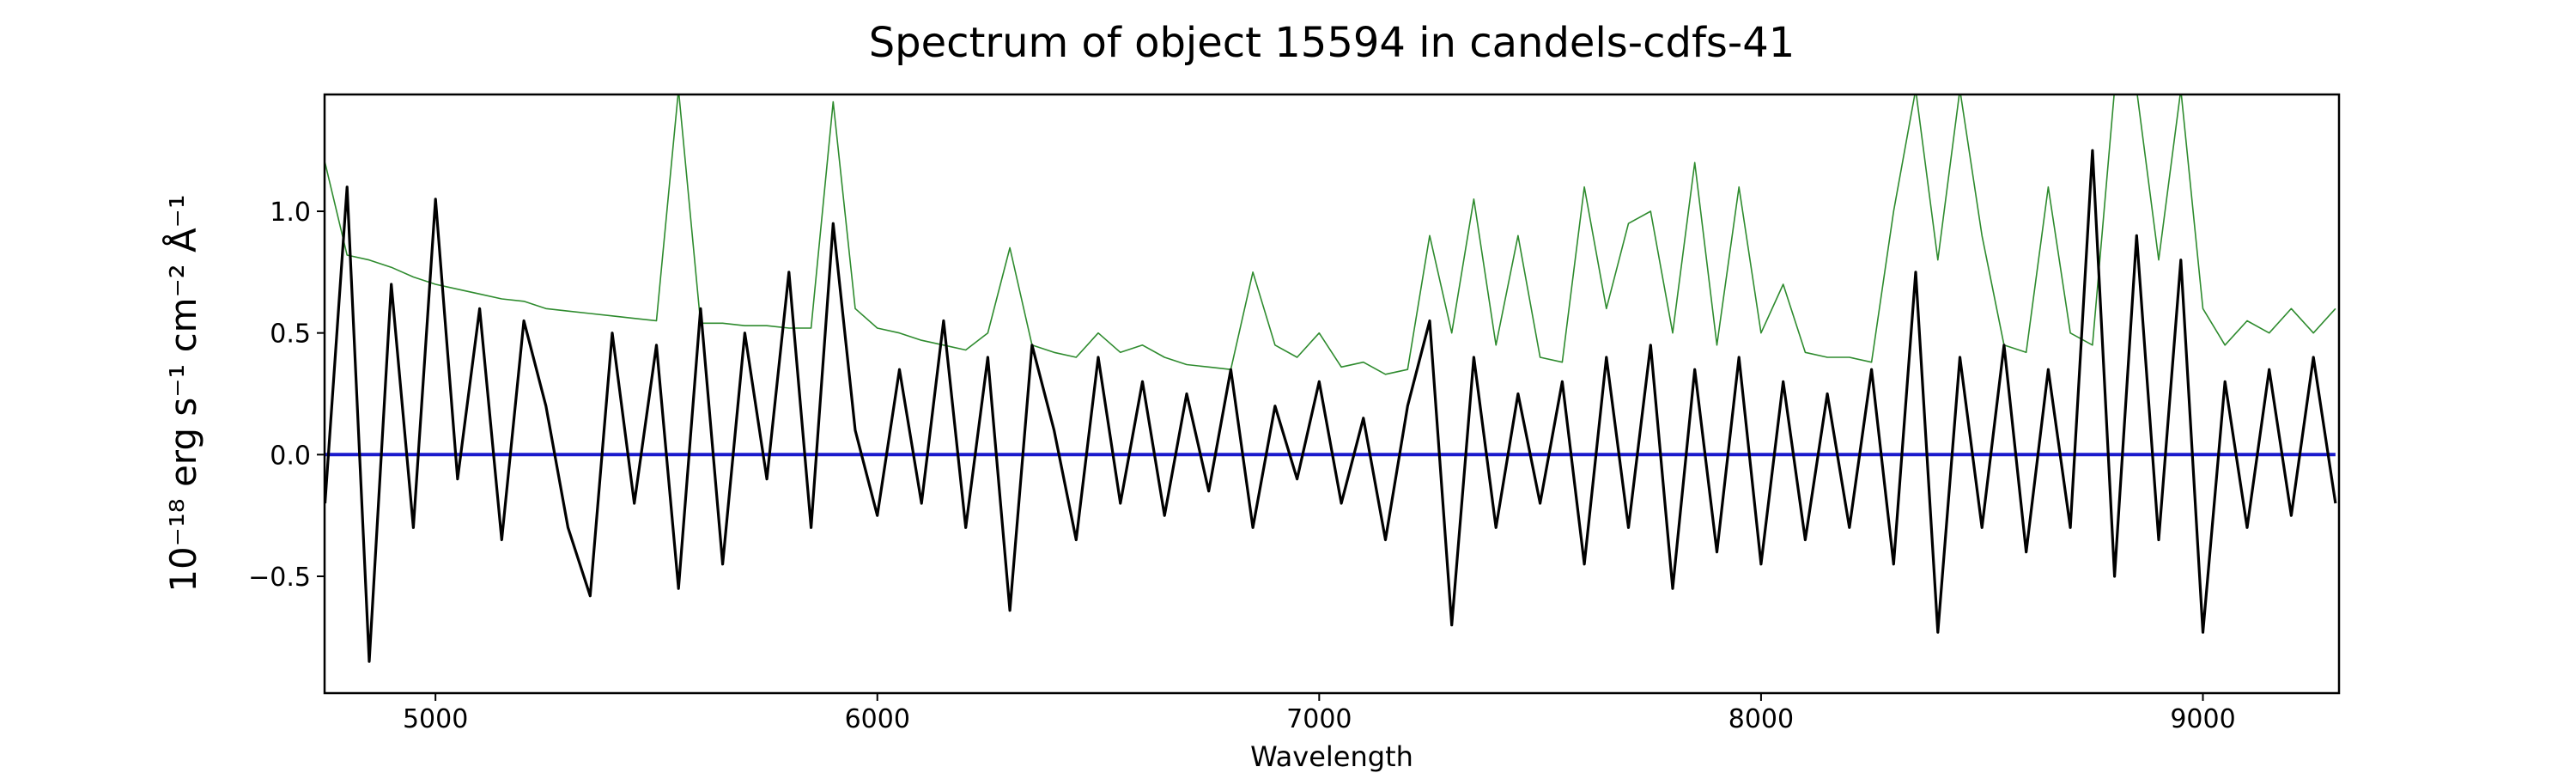 This screenshot has width=2576, height=773. What do you see at coordinates (291, 456) in the screenshot?
I see `y-tick-label: 0.0` at bounding box center [291, 456].